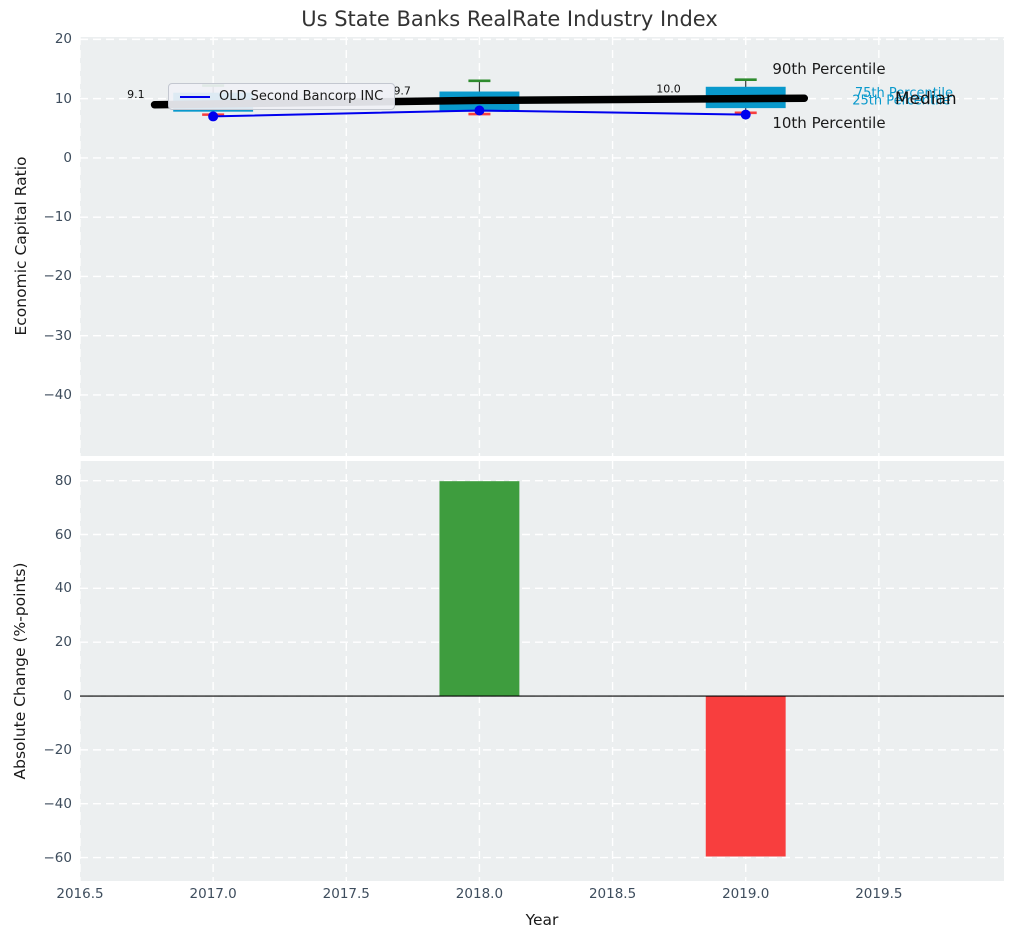  Describe the element at coordinates (479, 894) in the screenshot. I see `x-tick-label: 2018.0` at that location.